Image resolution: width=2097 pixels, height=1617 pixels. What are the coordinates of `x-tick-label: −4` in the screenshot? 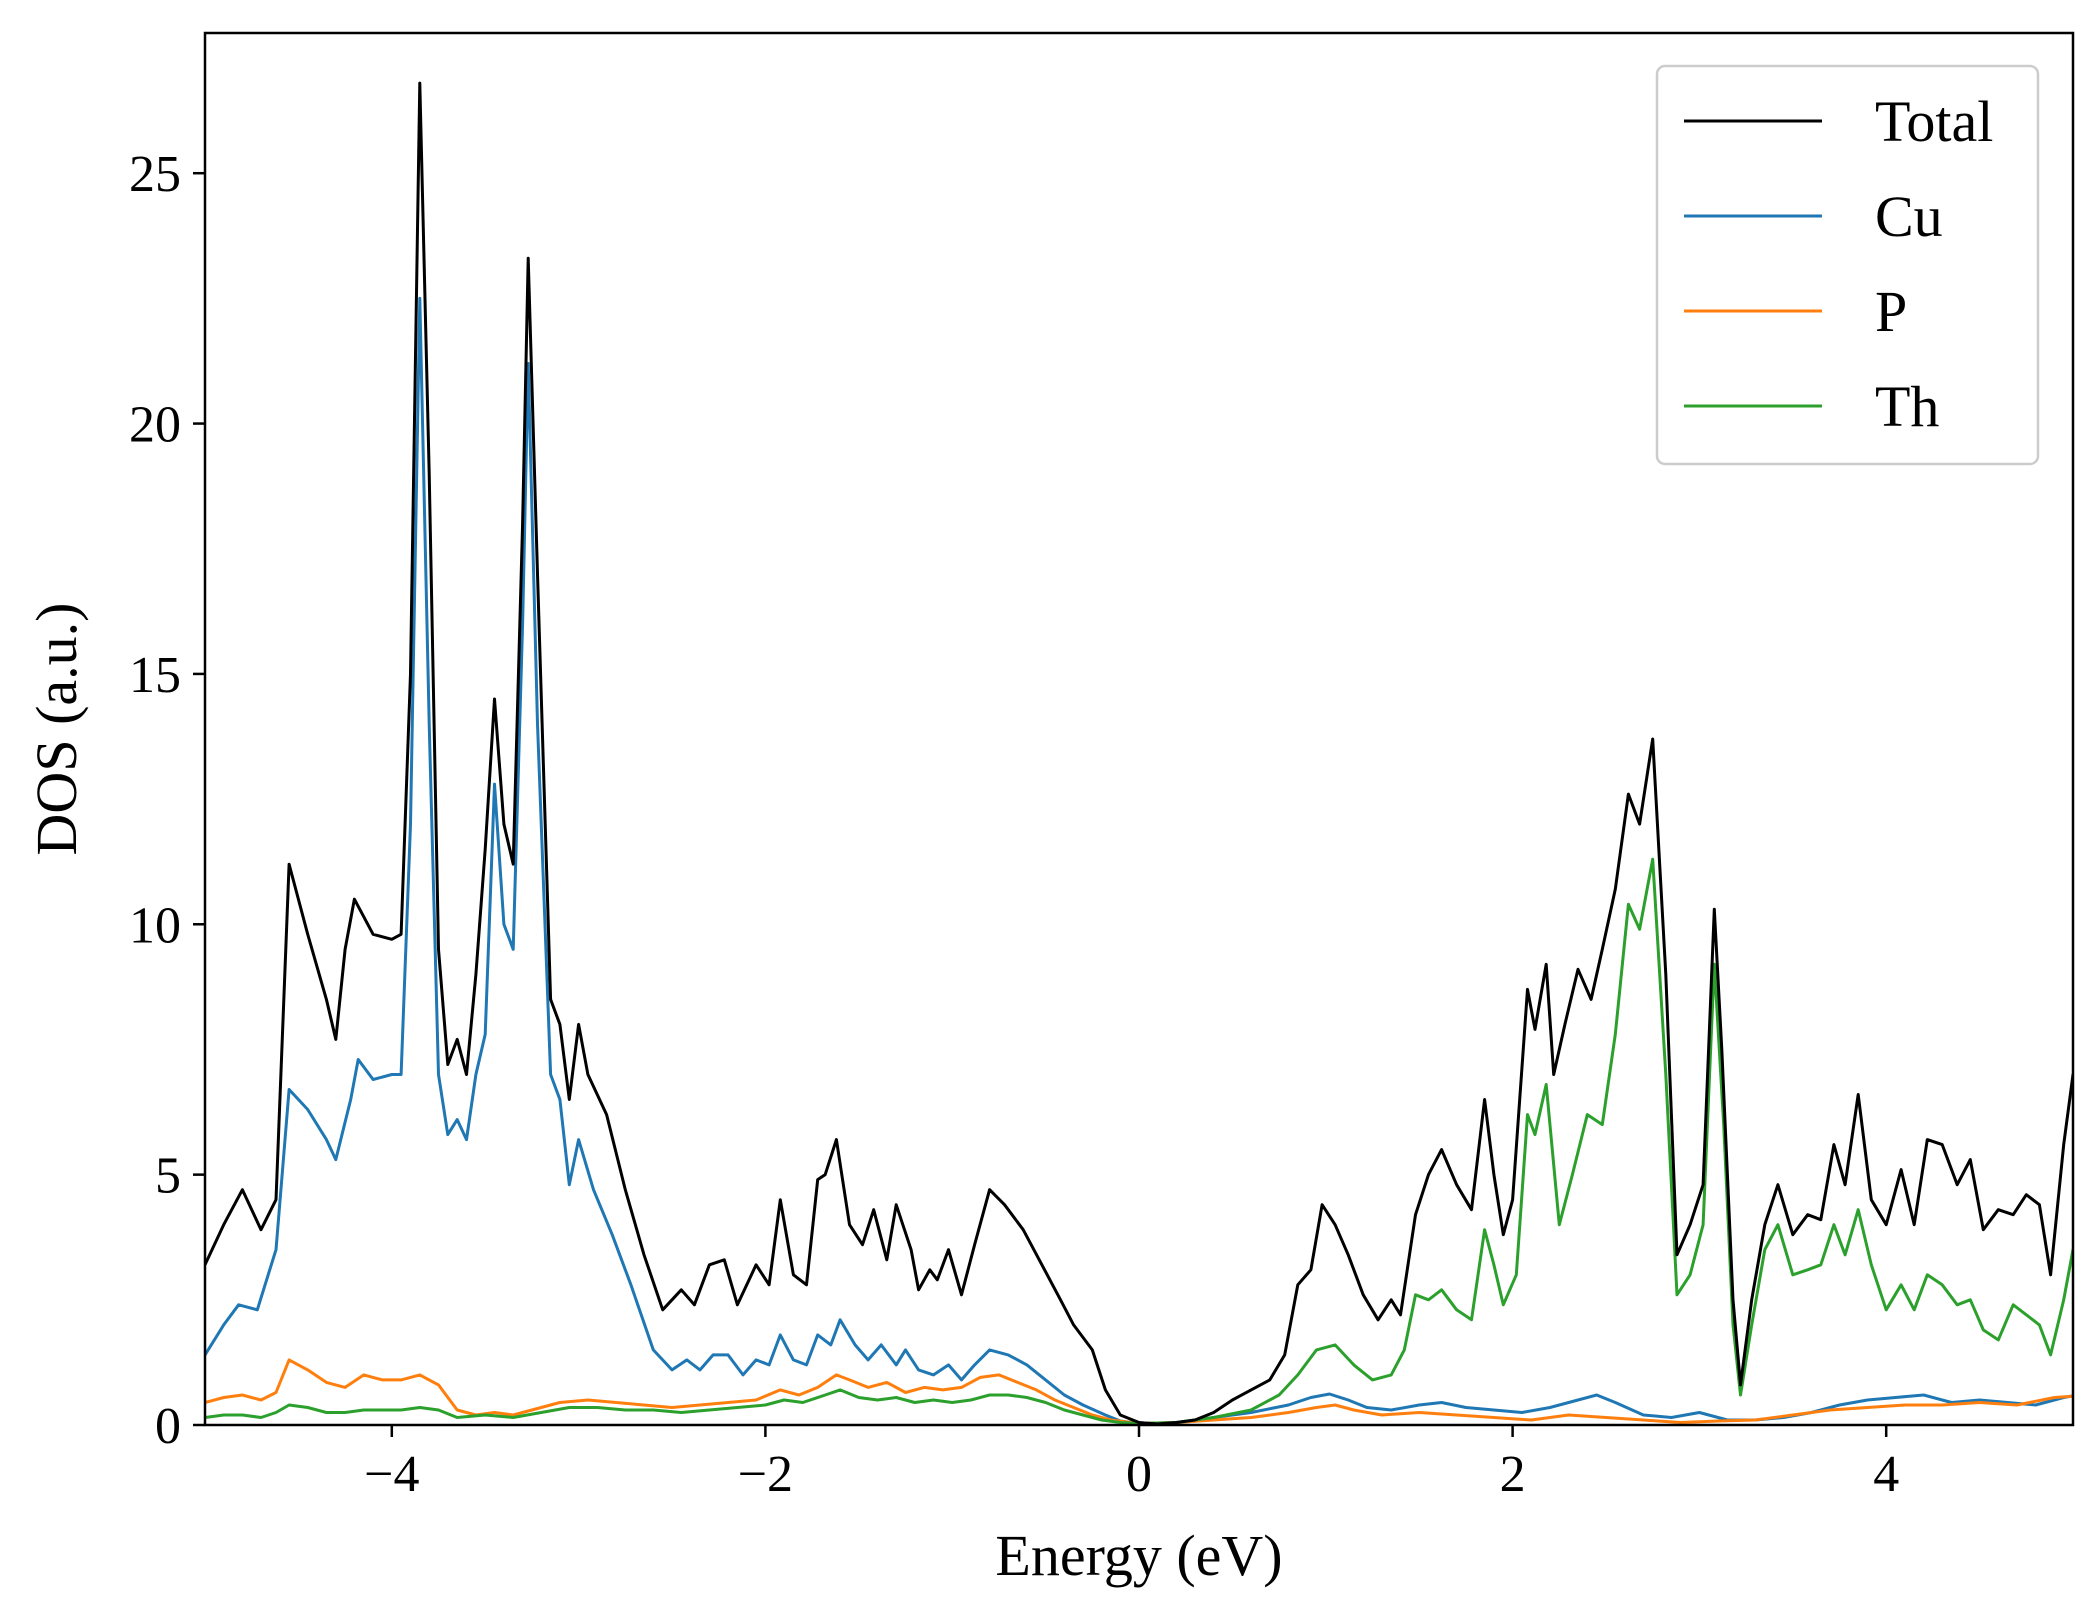 It's located at (391, 1474).